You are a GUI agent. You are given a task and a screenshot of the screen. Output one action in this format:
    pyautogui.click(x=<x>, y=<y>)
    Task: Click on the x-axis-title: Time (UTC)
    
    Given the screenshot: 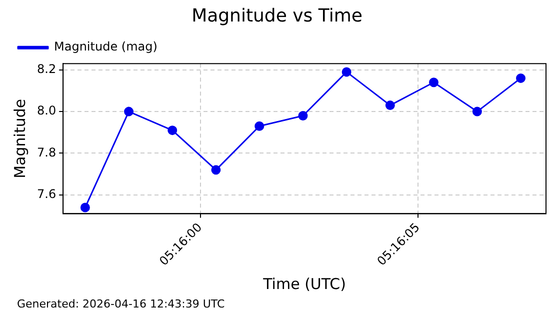 What is the action you would take?
    pyautogui.click(x=304, y=283)
    